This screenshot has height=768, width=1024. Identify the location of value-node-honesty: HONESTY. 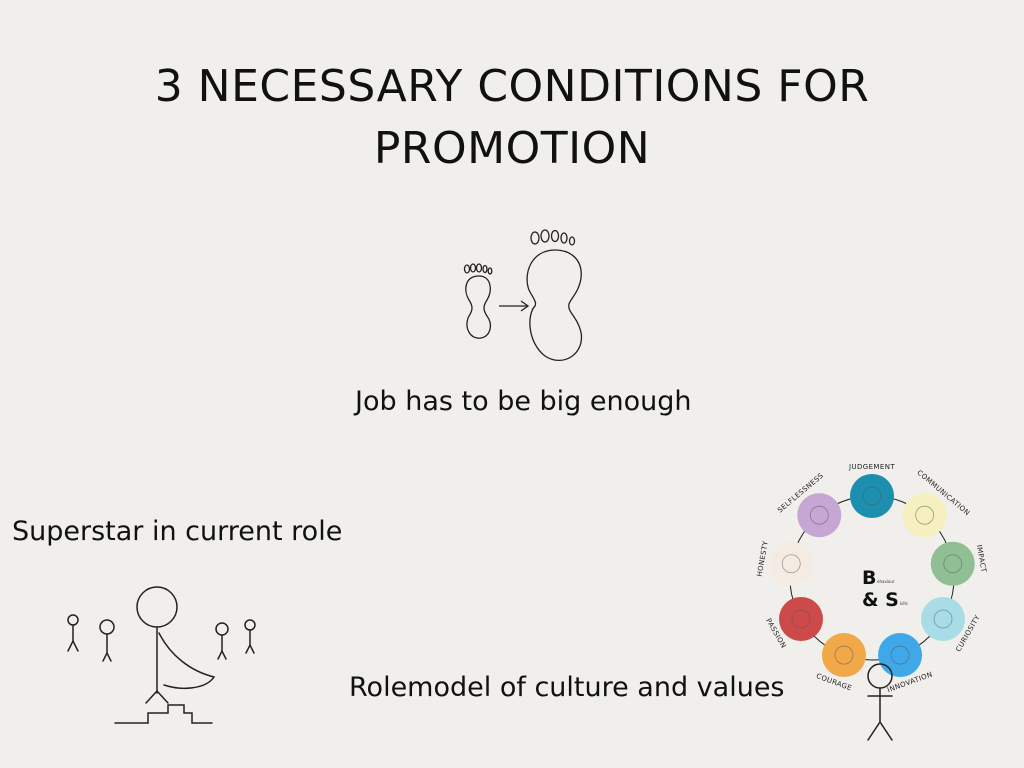
(785, 563).